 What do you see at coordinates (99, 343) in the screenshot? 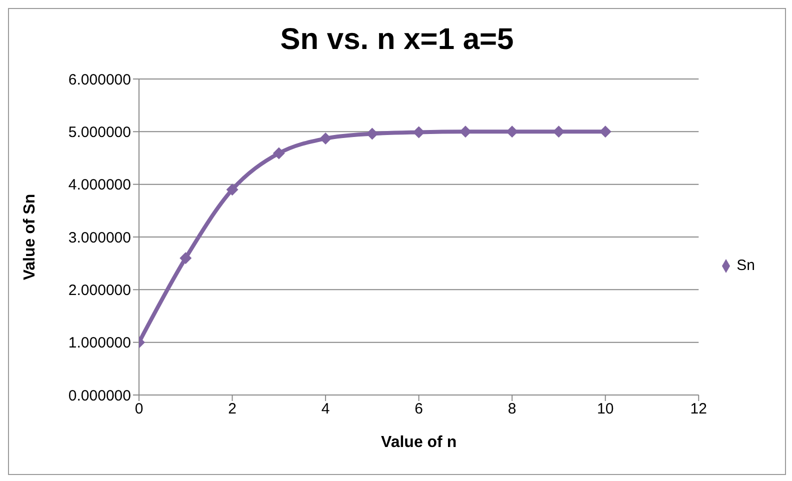
I see `y-tick-label: 1.000000` at bounding box center [99, 343].